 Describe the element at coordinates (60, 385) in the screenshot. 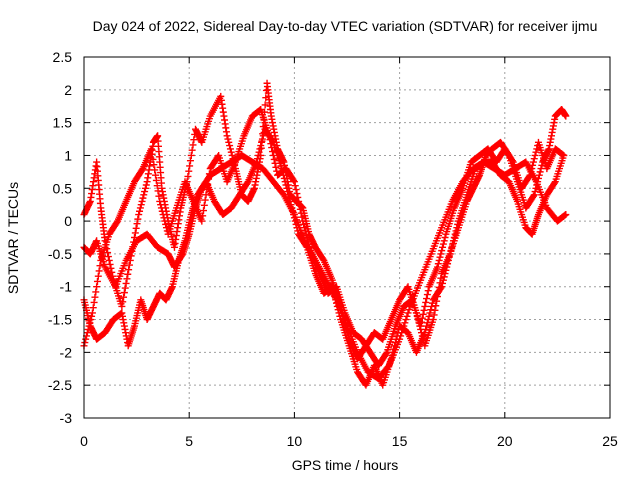

I see `y-tick-label: -2.5` at that location.